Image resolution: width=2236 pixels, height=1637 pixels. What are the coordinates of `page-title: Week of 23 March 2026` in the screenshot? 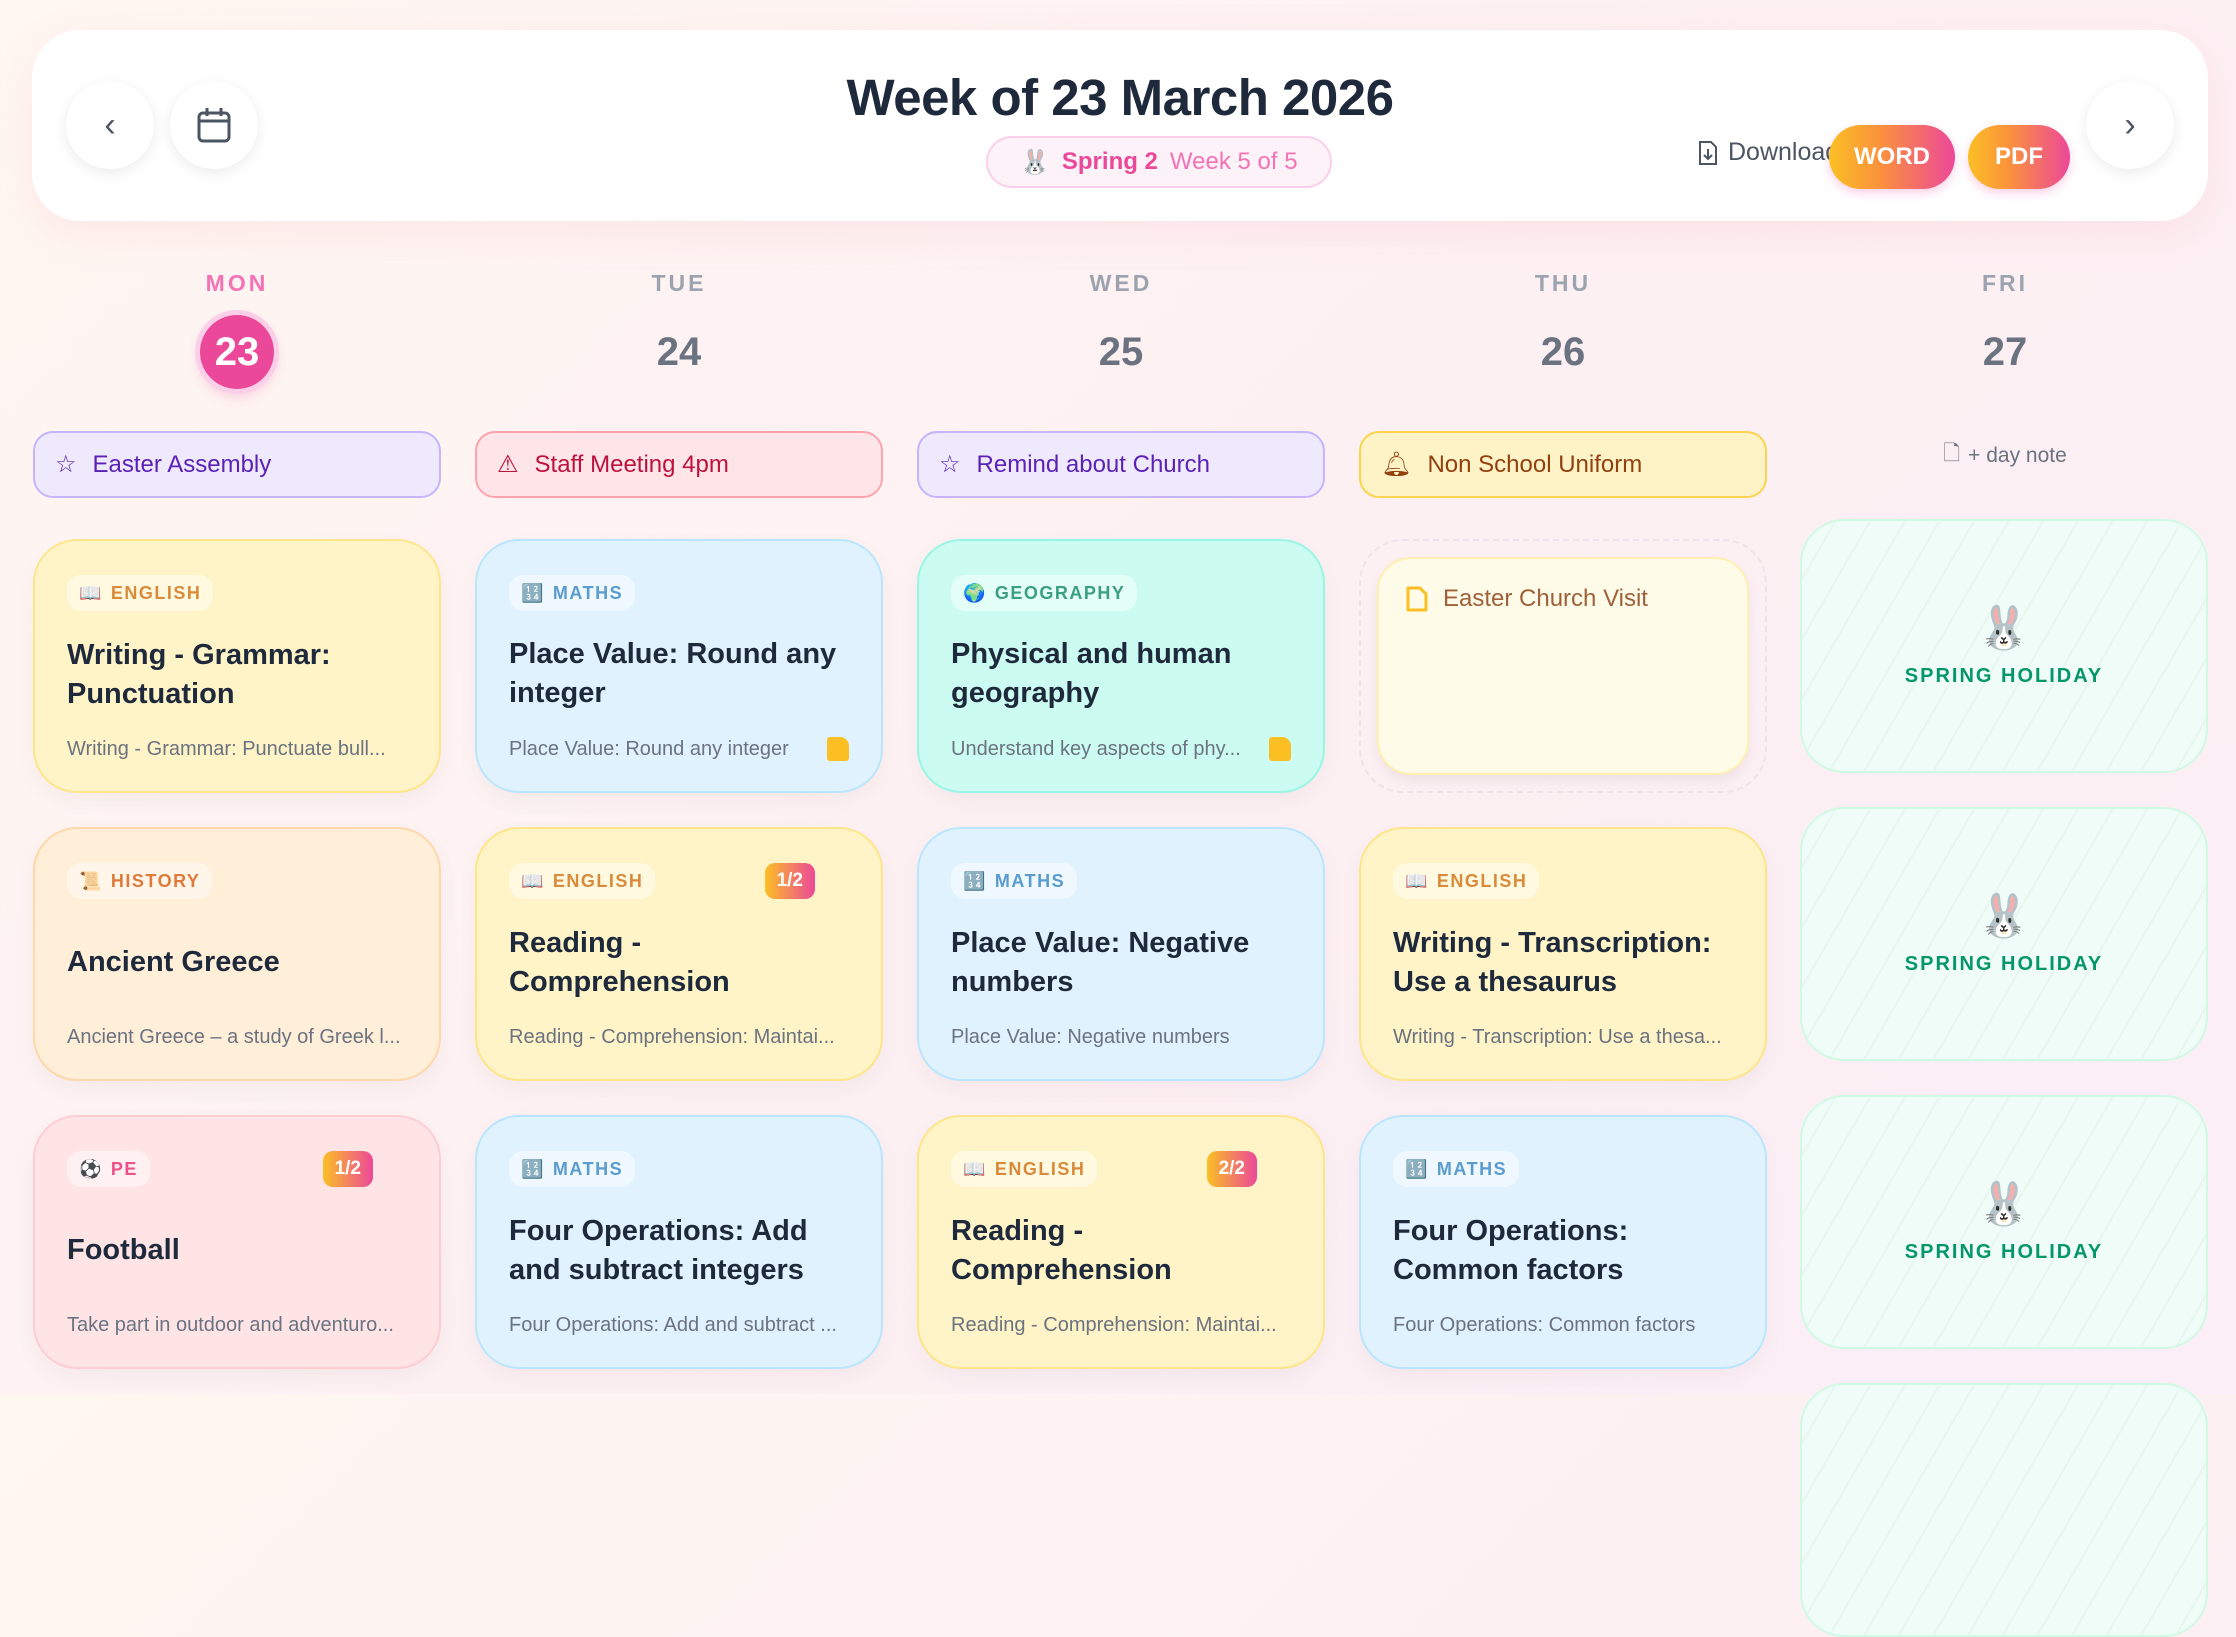 It's located at (1120, 97).